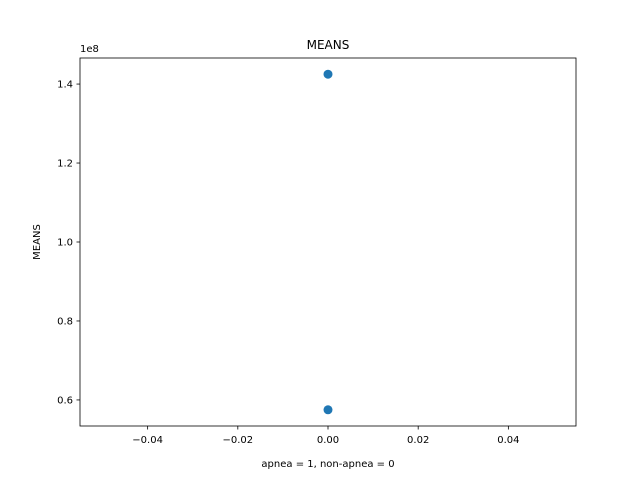 This screenshot has height=480, width=640. What do you see at coordinates (418, 440) in the screenshot?
I see `x-tick-label: 0.02` at bounding box center [418, 440].